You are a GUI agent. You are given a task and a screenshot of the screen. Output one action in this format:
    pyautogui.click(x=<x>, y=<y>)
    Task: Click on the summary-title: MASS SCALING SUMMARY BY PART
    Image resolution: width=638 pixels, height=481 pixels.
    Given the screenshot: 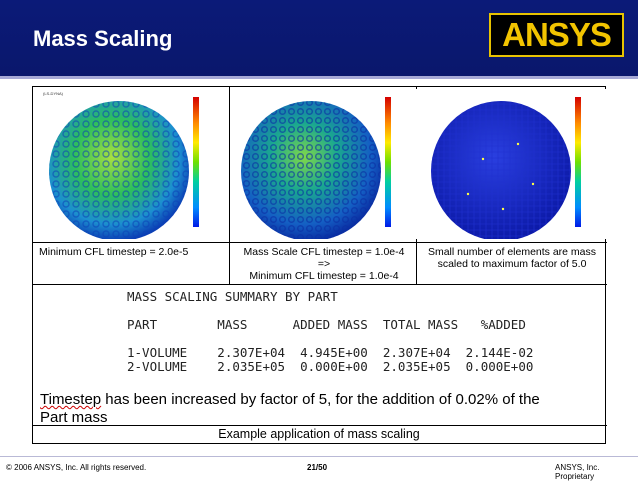 What is the action you would take?
    pyautogui.click(x=232, y=296)
    